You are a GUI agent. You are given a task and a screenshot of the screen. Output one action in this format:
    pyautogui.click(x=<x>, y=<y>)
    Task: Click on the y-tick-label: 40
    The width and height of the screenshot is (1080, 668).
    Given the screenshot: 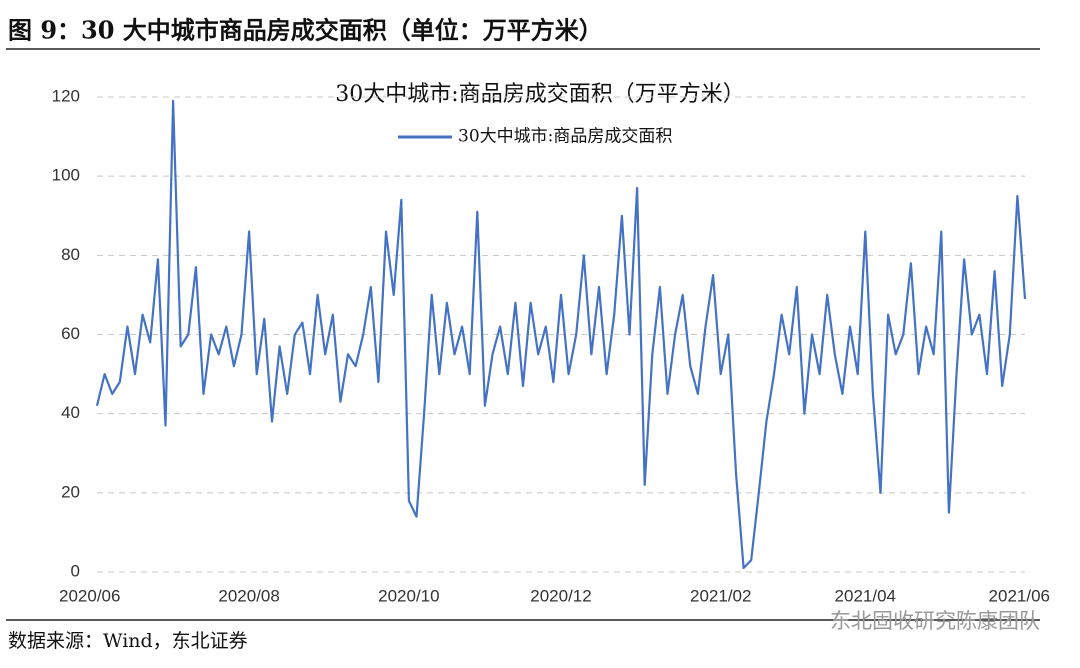 What is the action you would take?
    pyautogui.click(x=70, y=412)
    